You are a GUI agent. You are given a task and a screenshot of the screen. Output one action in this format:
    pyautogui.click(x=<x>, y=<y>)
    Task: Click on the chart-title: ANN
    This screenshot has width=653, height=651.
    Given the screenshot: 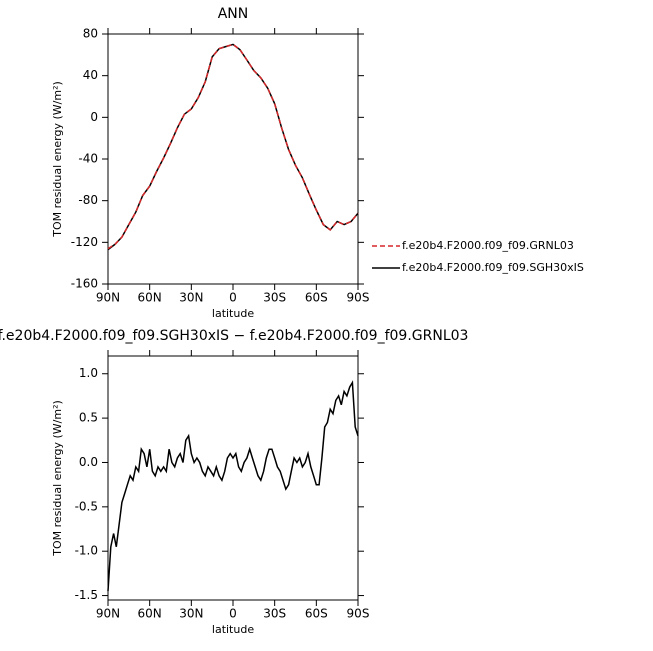 What is the action you would take?
    pyautogui.click(x=233, y=14)
    